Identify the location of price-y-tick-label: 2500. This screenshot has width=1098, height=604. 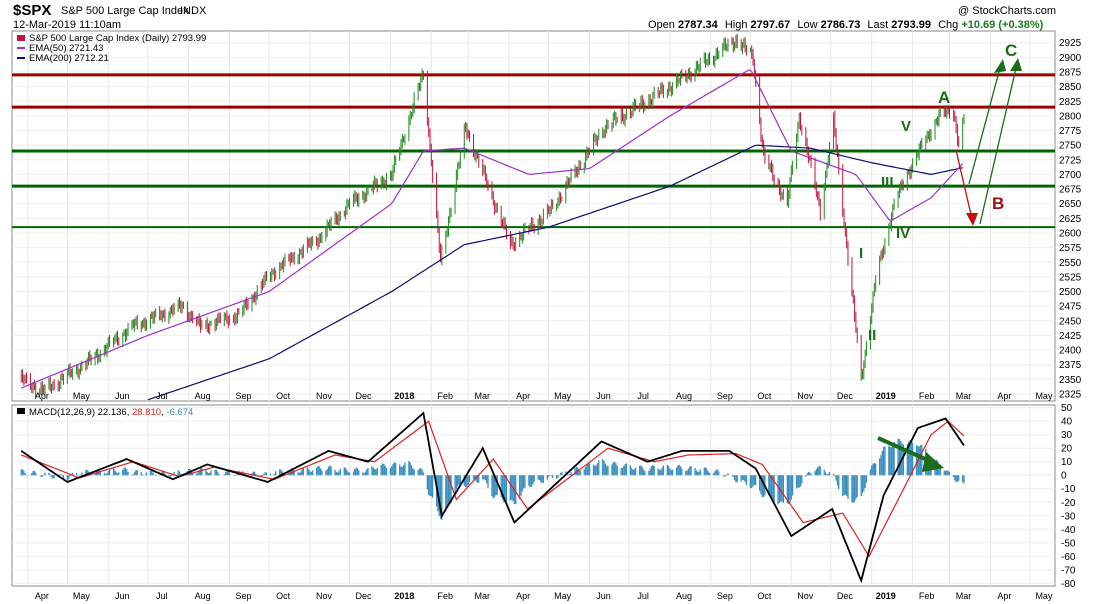
(1070, 292).